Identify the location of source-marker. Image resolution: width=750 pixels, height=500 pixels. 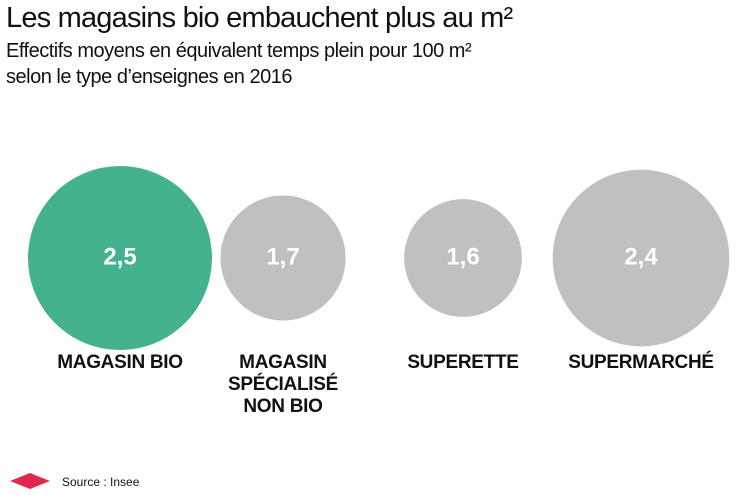
(30, 481).